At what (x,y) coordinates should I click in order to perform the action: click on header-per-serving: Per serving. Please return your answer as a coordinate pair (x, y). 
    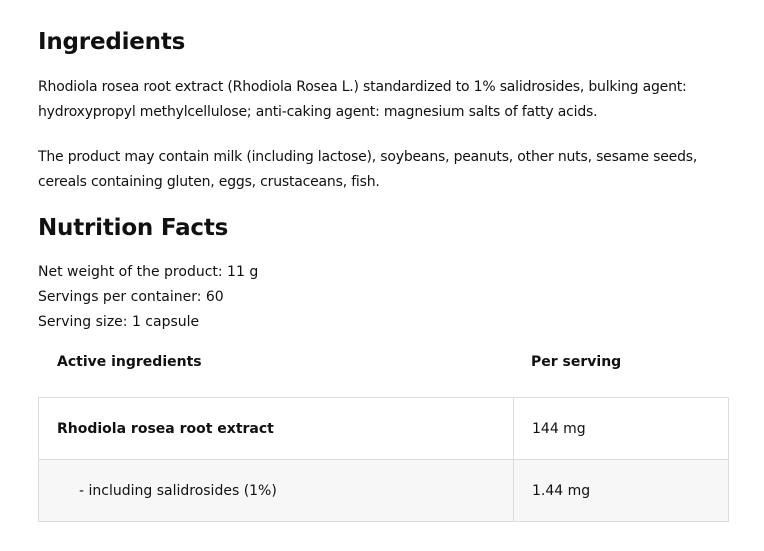
    Looking at the image, I should click on (576, 362).